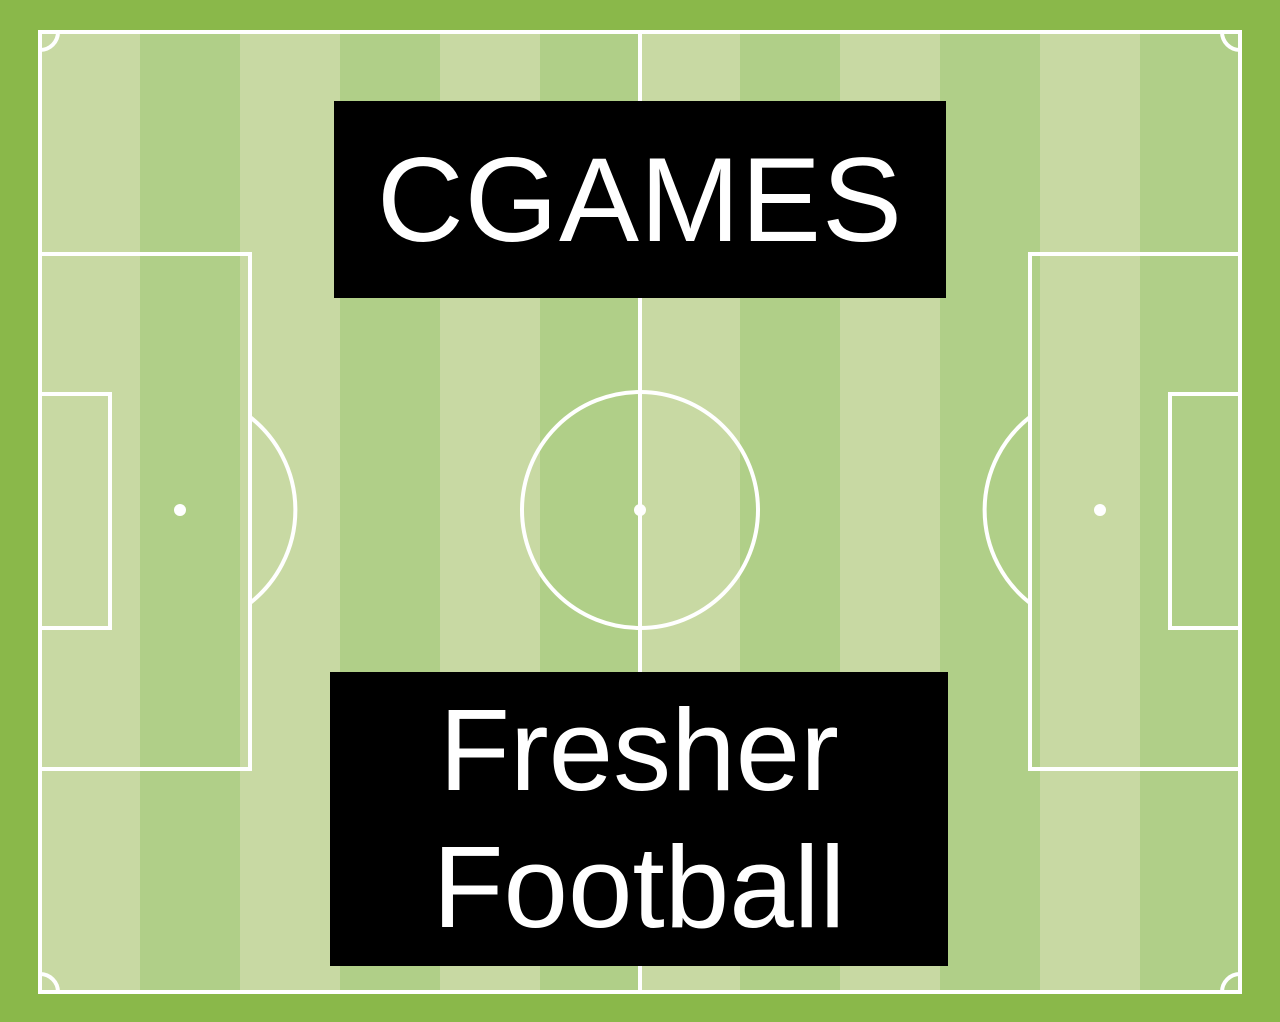  I want to click on subtitle-line-1: Fresher, so click(639, 750).